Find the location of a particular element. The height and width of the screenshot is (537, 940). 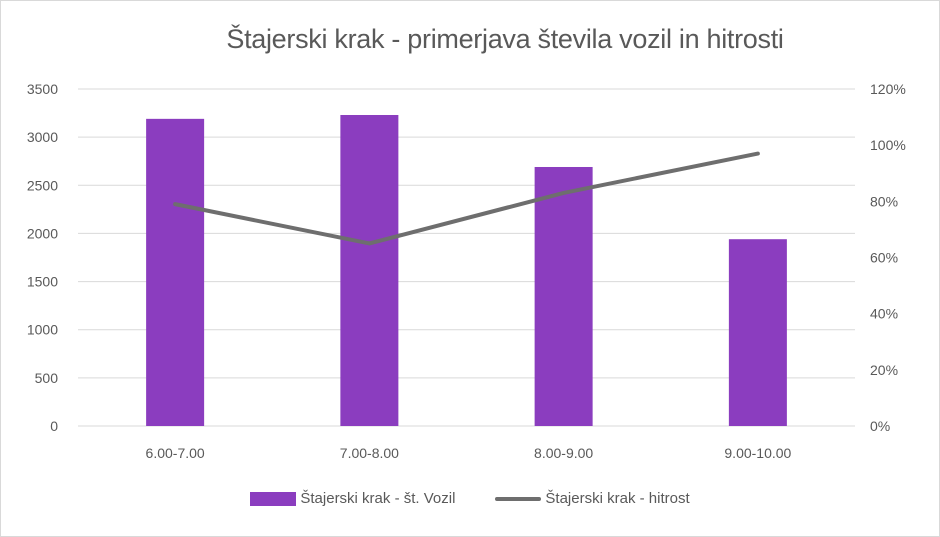

y-left-tick: 3000 is located at coordinates (42, 137).